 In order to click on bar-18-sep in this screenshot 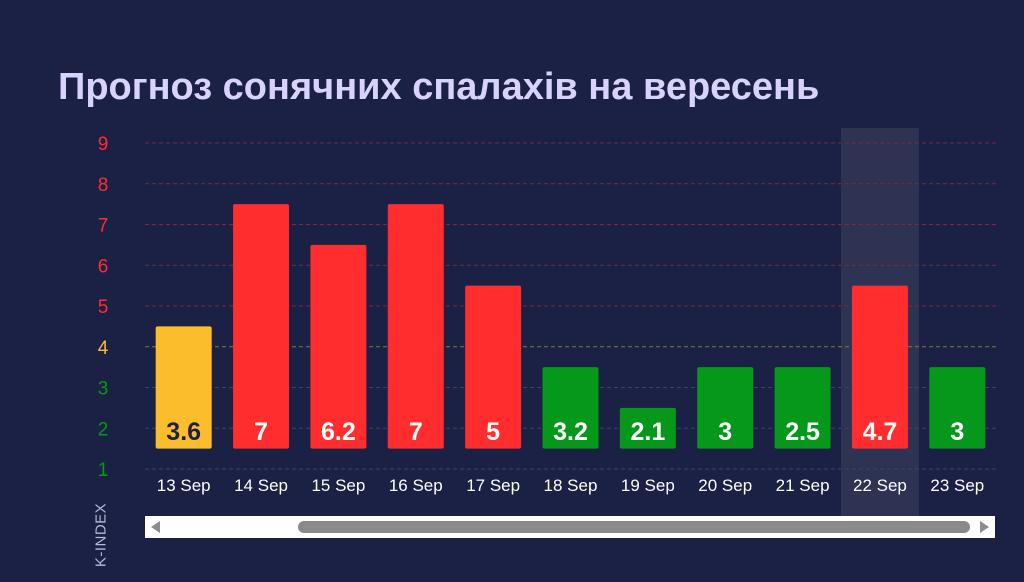, I will do `click(570, 408)`.